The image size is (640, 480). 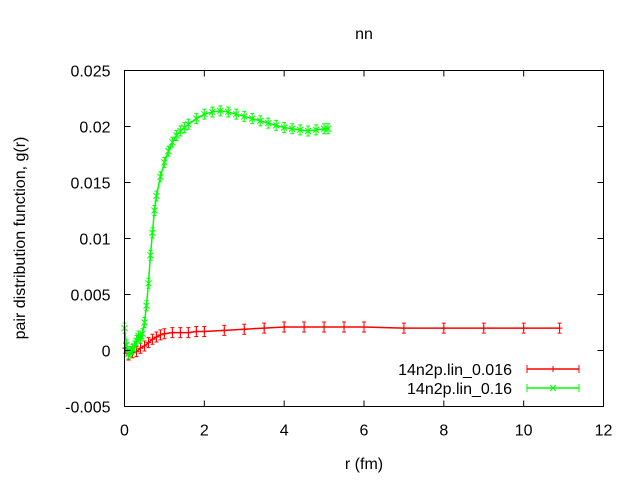 What do you see at coordinates (106, 352) in the screenshot?
I see `y-tick-label: 0` at bounding box center [106, 352].